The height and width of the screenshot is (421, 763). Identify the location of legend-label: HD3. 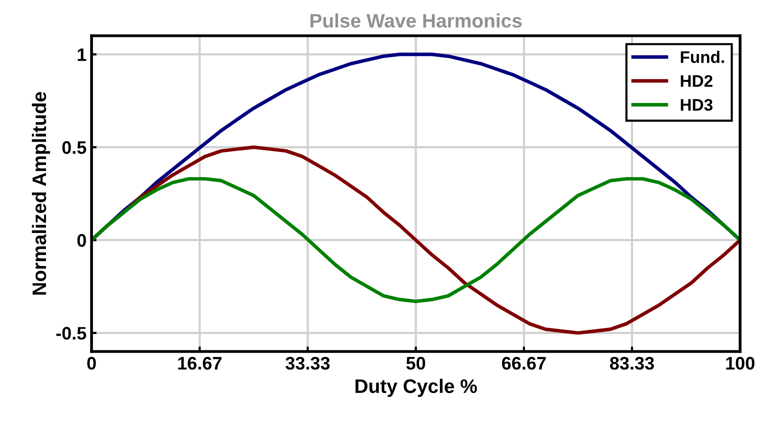
(696, 104).